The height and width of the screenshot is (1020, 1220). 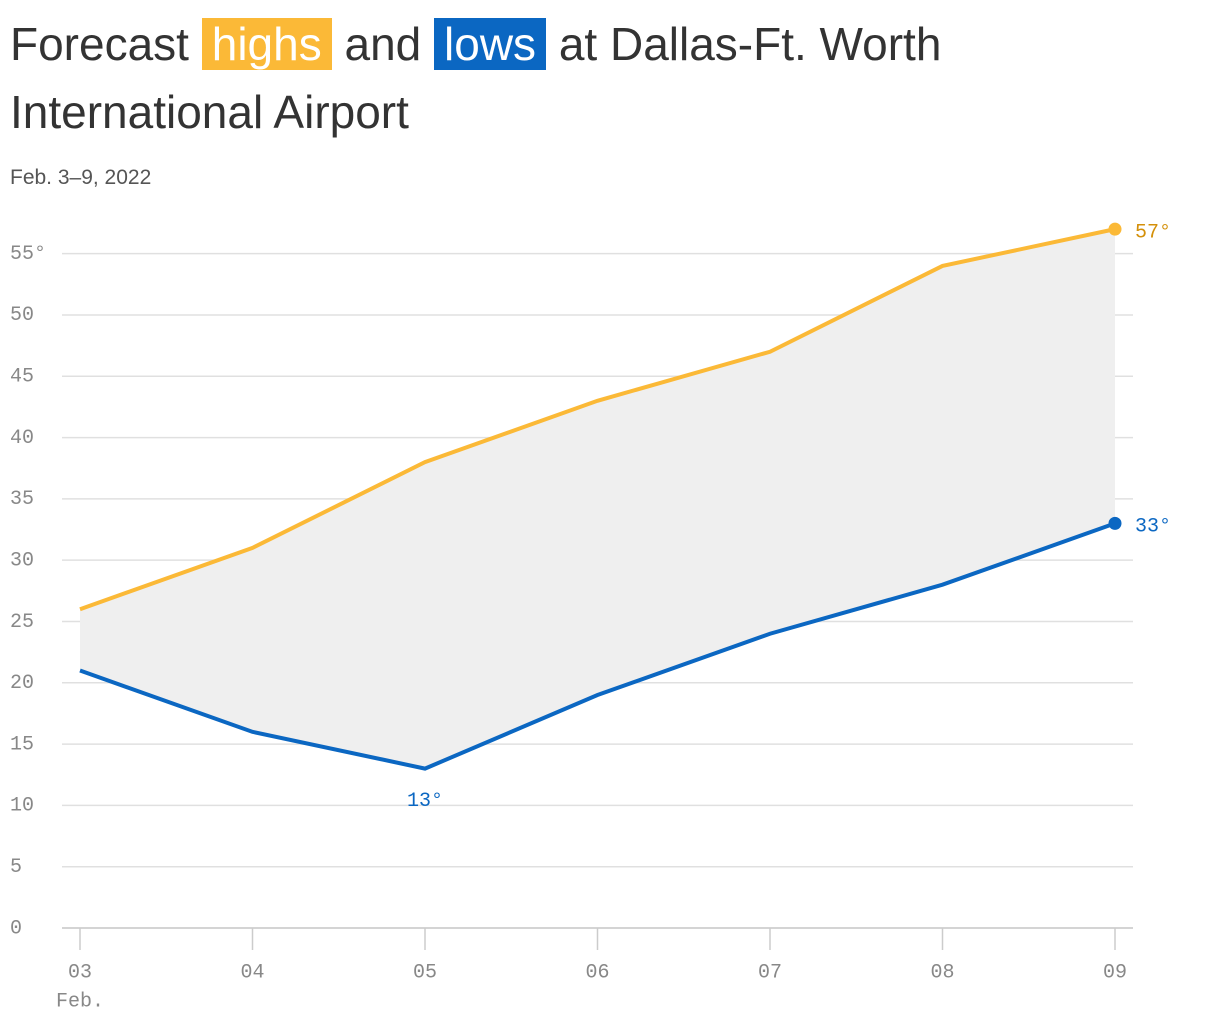 What do you see at coordinates (22, 438) in the screenshot?
I see `y-tick-label: 40` at bounding box center [22, 438].